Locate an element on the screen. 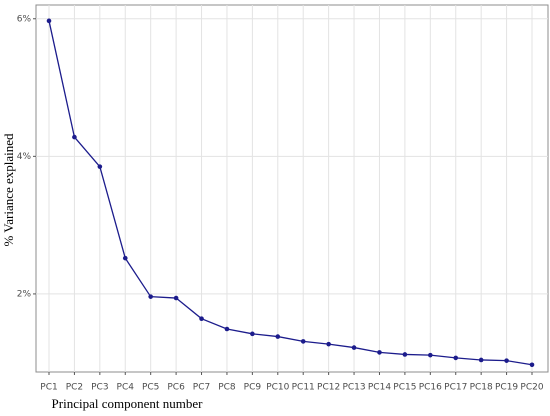 This screenshot has height=416, width=550. x-tick-label: PC6 is located at coordinates (176, 388).